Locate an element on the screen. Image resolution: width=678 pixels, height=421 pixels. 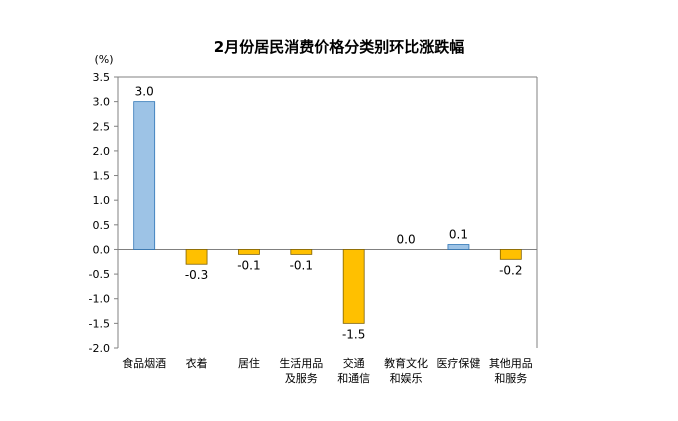
data-label-0: 3.0 is located at coordinates (144, 92).